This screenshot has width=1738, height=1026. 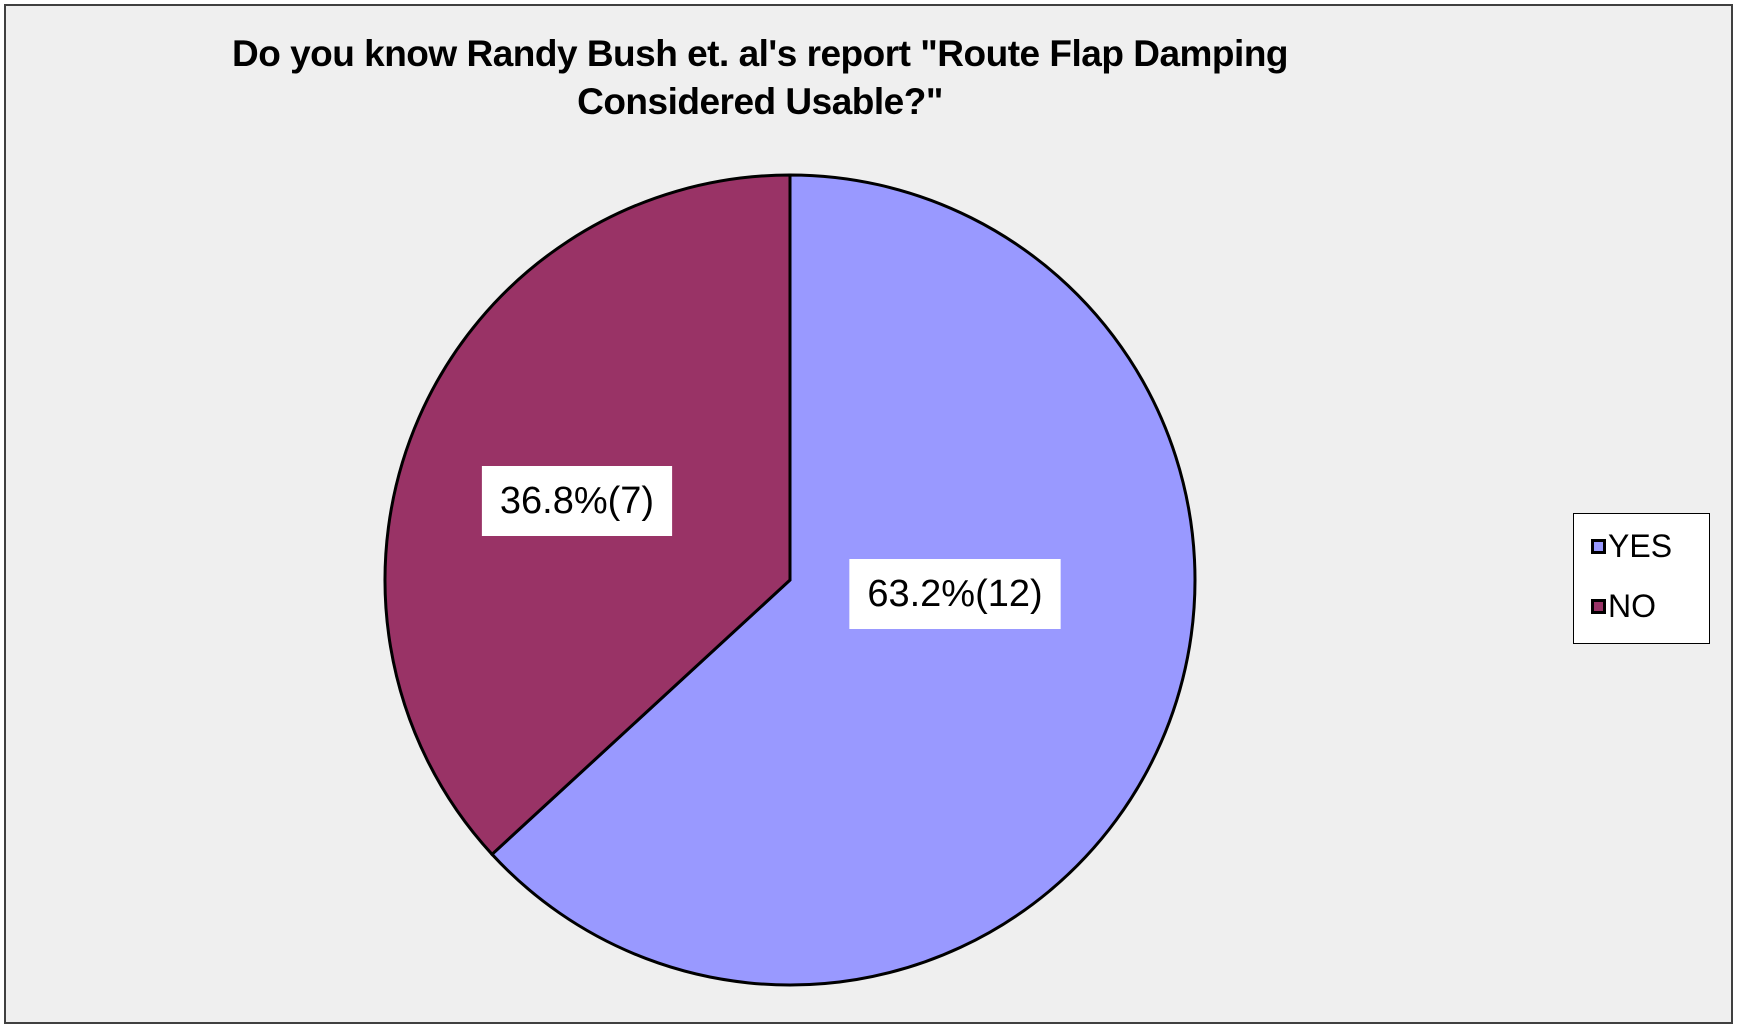 I want to click on data-label-yes: 63.2%(12), so click(x=955, y=594).